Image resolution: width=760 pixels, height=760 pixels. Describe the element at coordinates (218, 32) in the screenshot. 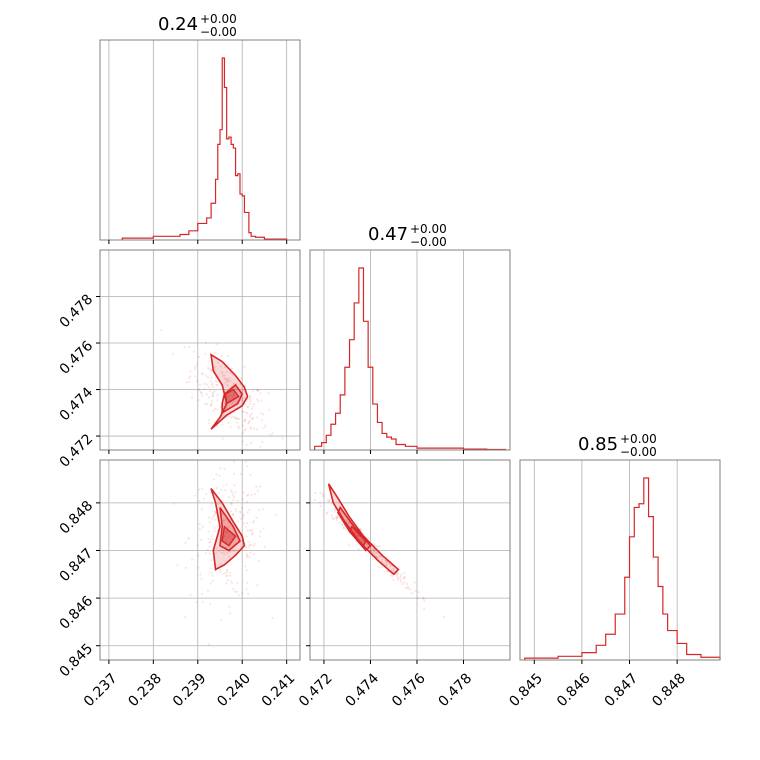

I see `title-param-0-minus: −0.00` at that location.